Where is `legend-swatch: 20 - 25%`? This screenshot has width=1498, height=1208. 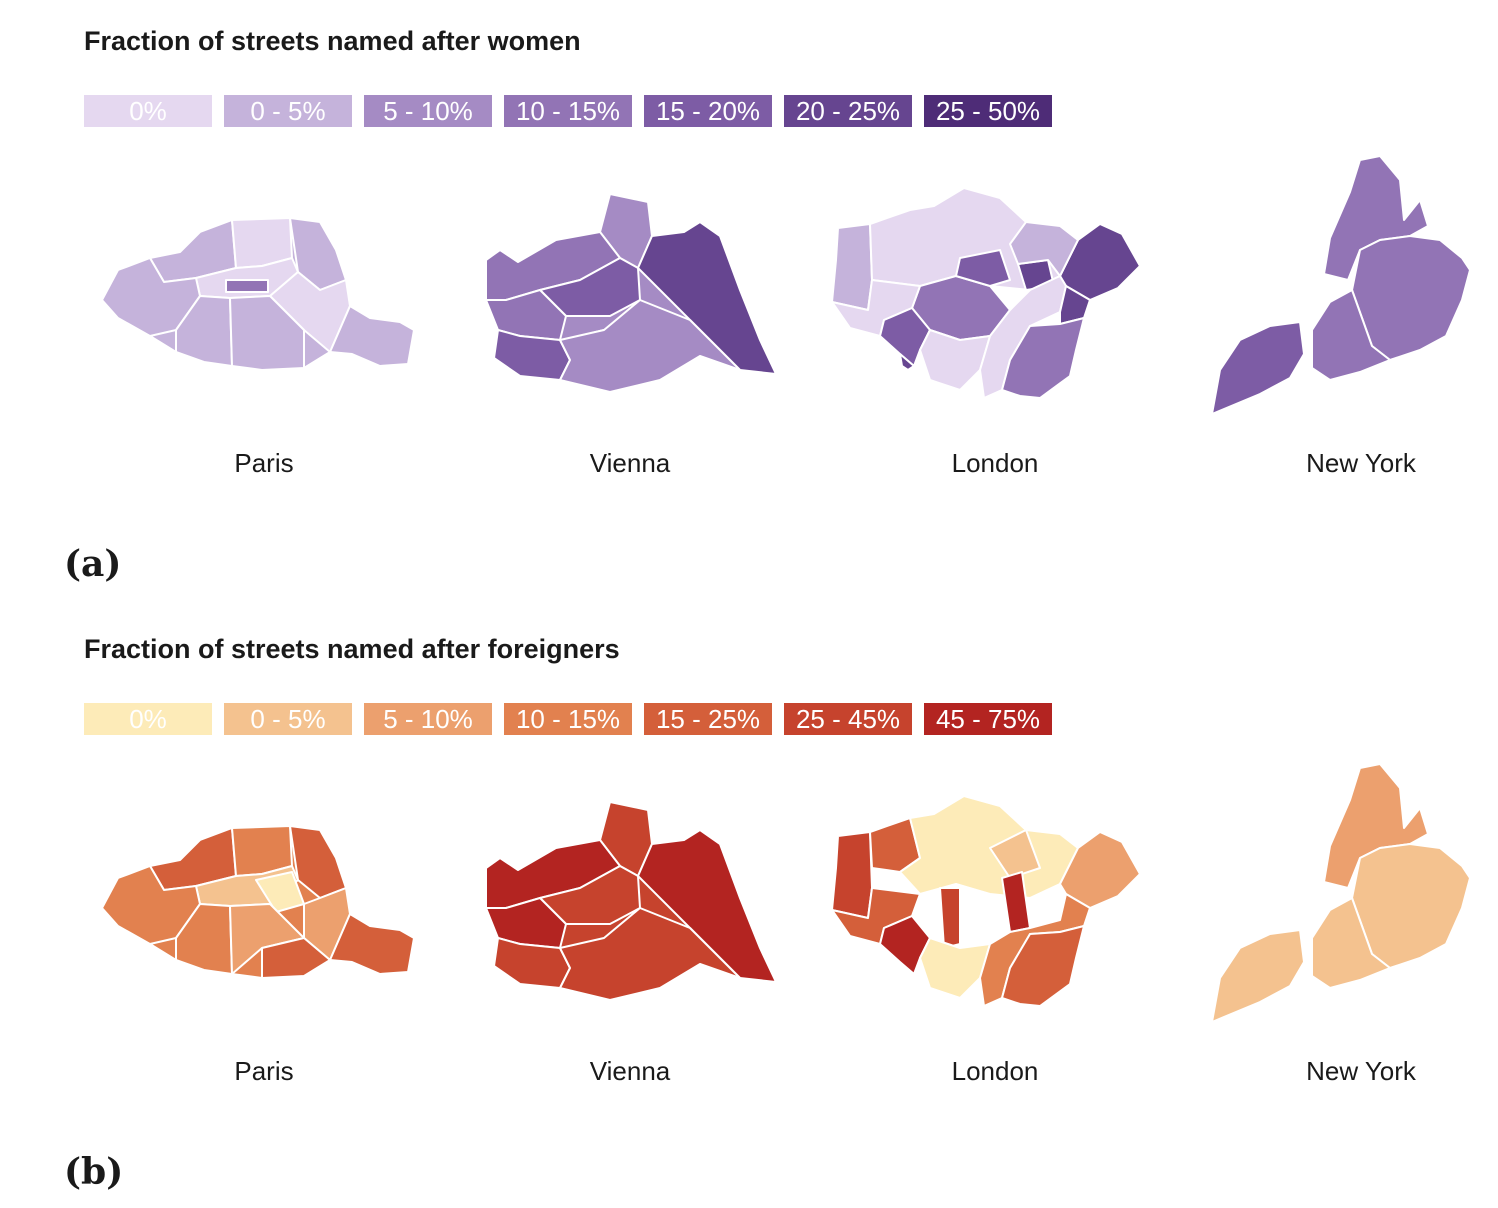 legend-swatch: 20 - 25% is located at coordinates (848, 111).